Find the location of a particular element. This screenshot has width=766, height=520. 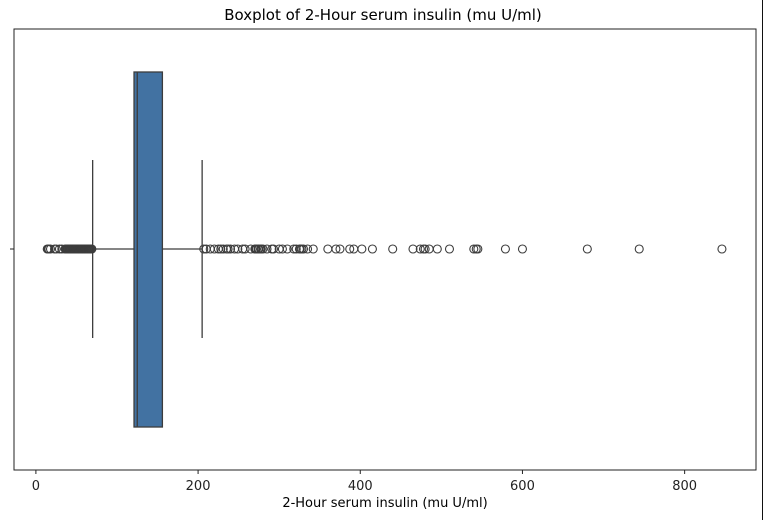

x-tick-label: 400 is located at coordinates (360, 486).